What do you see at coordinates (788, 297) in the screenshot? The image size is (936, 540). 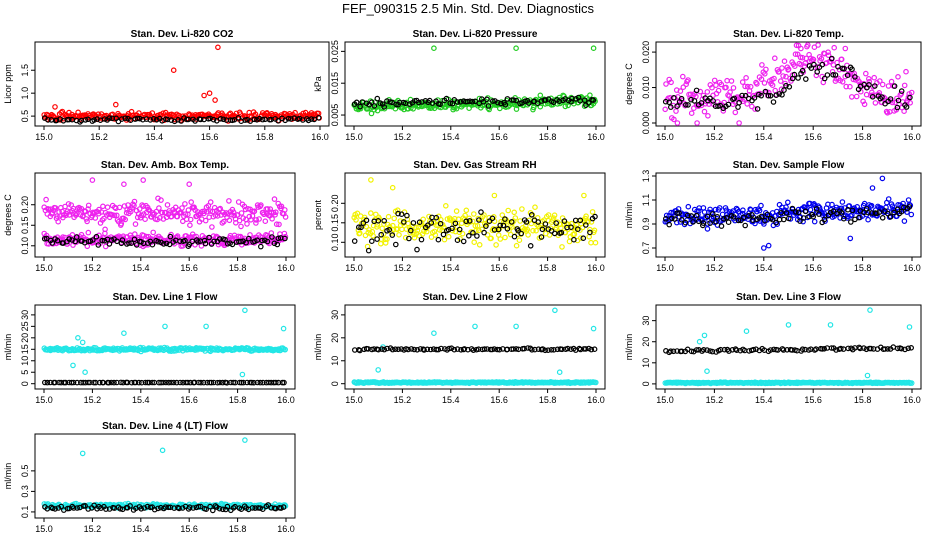 I see `panel-title: Stan. Dev. Line 3 Flow` at bounding box center [788, 297].